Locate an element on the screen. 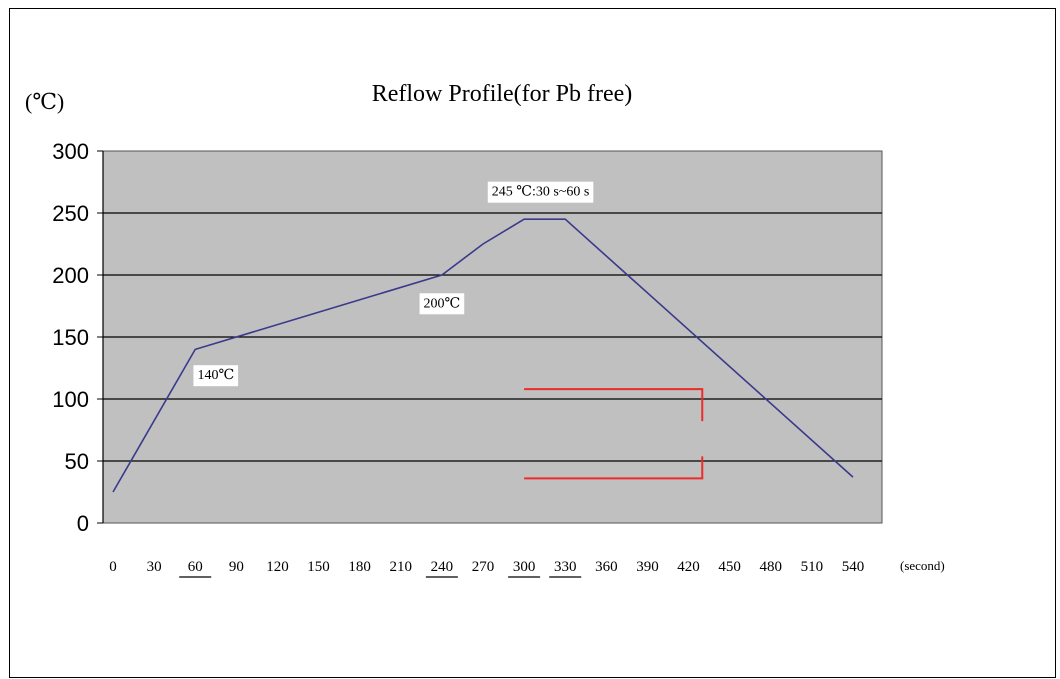 This screenshot has width=1060, height=679. xtick-label-330: 330 is located at coordinates (565, 567).